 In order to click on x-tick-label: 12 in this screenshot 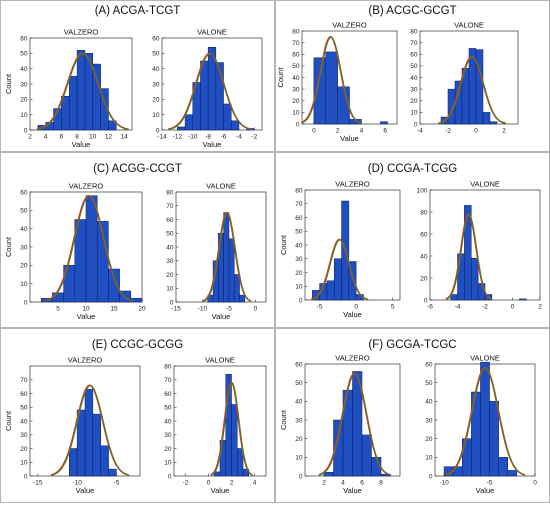, I will do `click(109, 137)`.